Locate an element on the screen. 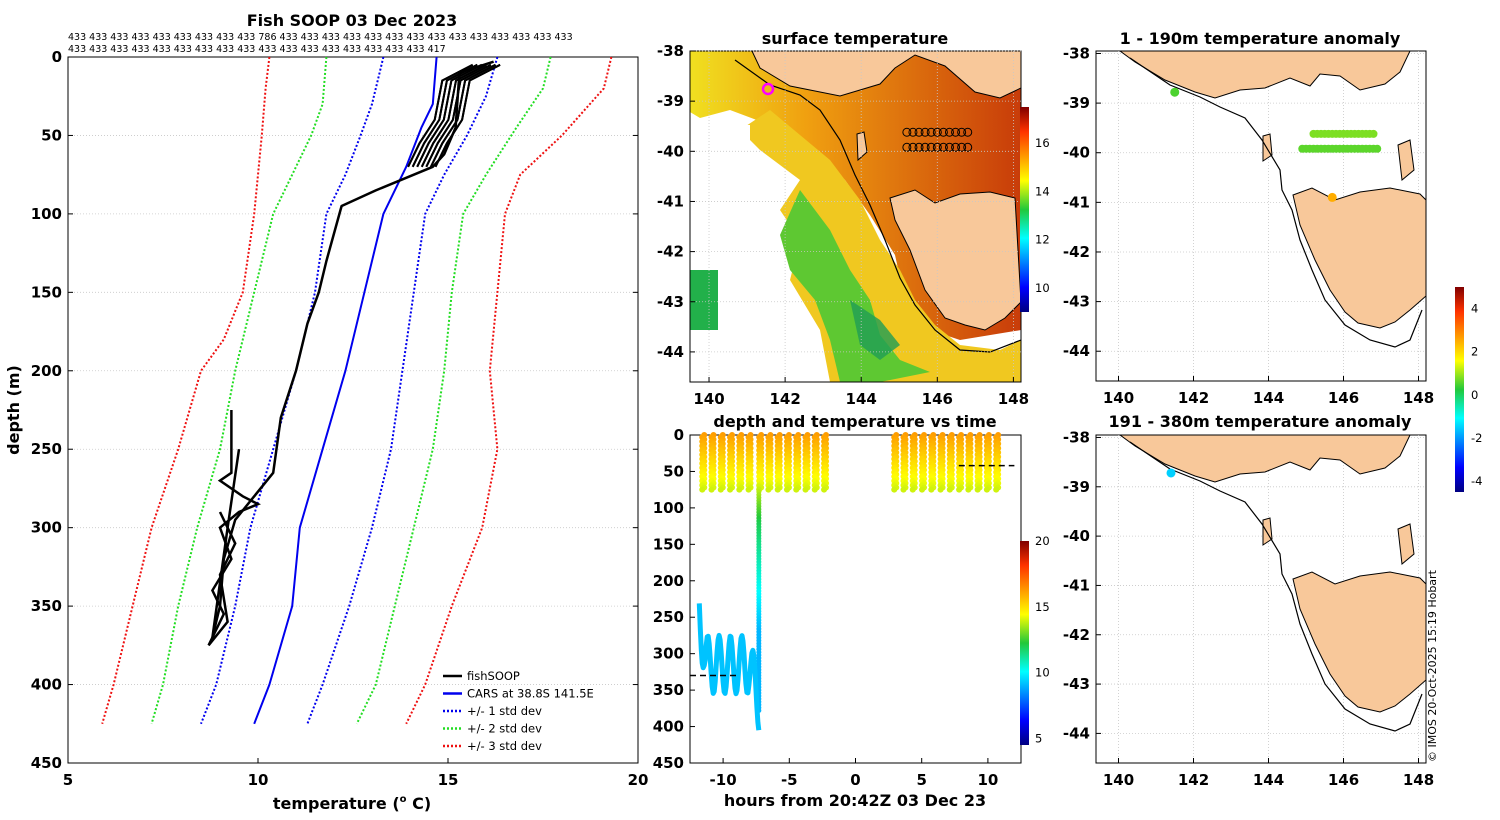 This screenshot has width=1500, height=820. profile-xtick-label: 5 is located at coordinates (68, 780).